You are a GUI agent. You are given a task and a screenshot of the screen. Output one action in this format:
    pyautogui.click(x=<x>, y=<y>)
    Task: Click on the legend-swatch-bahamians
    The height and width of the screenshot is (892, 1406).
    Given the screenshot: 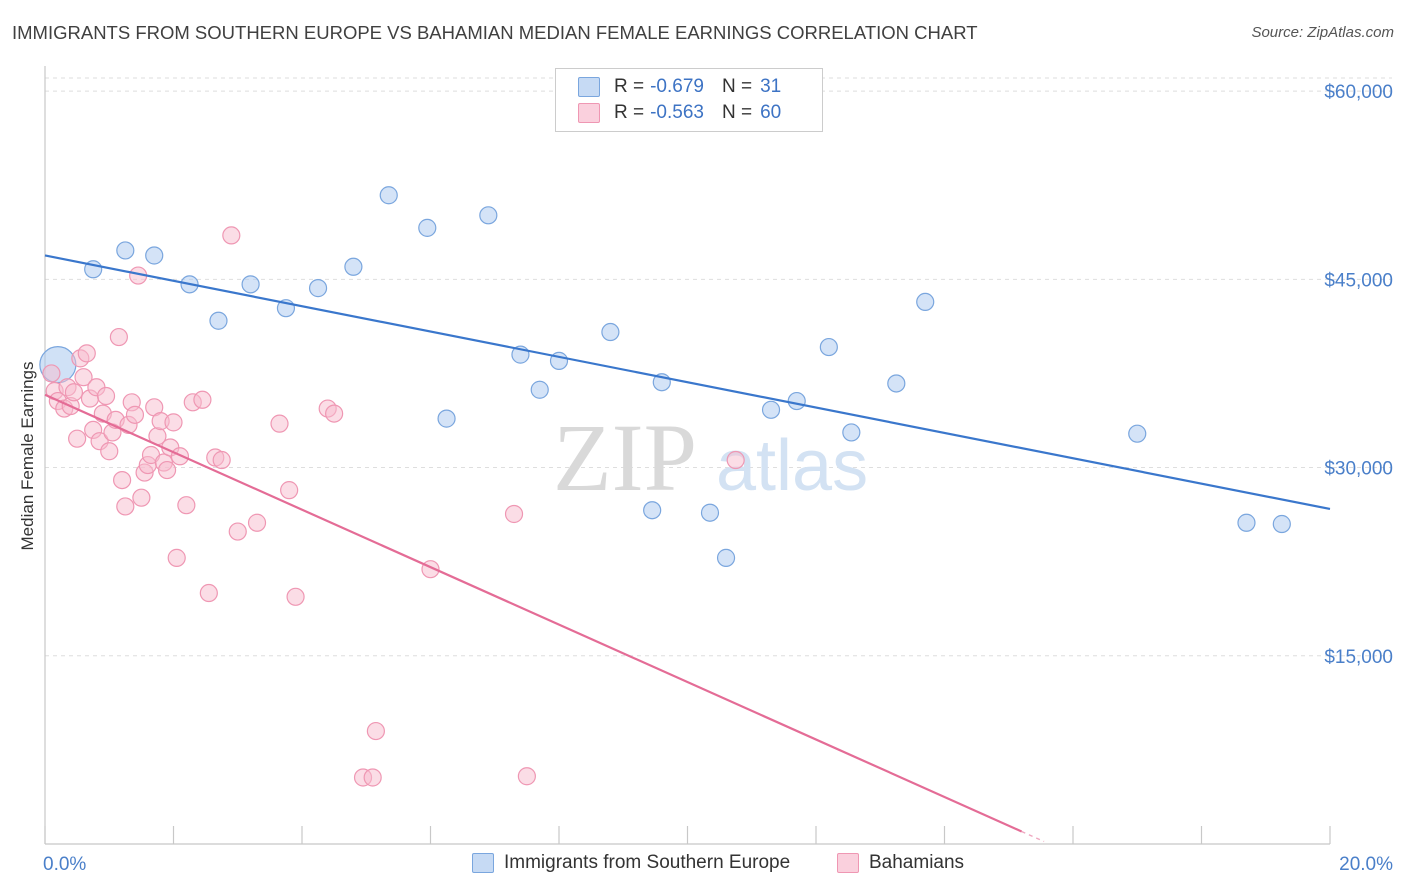 What is the action you would take?
    pyautogui.click(x=589, y=113)
    